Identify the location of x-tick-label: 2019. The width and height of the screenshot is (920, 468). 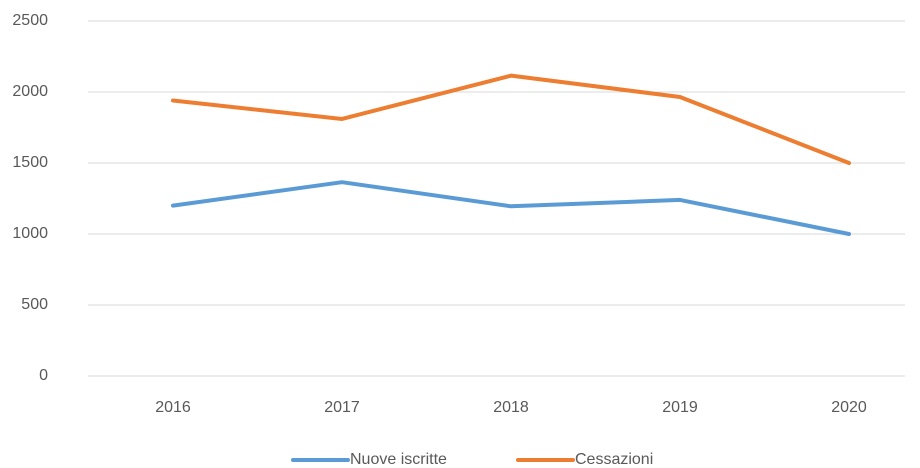
(680, 407).